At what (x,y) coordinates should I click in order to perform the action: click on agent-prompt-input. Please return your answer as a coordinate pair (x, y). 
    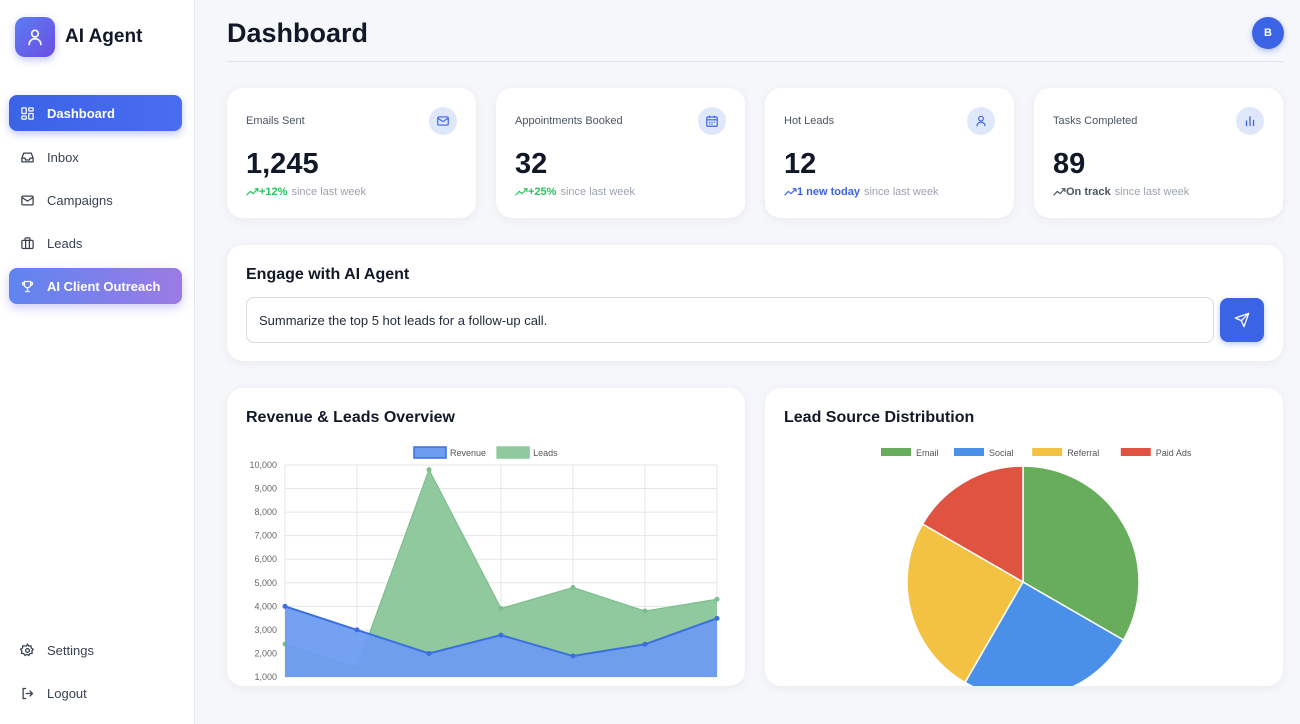
    Looking at the image, I should click on (730, 320).